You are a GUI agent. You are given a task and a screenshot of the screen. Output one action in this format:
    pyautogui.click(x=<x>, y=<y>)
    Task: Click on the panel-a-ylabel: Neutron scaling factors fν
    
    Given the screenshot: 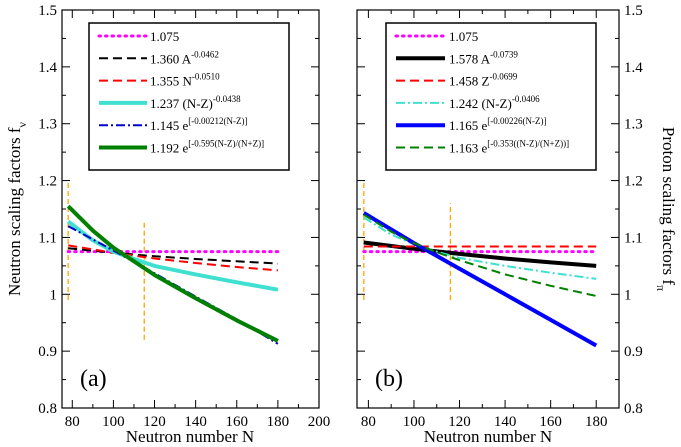 What is the action you would take?
    pyautogui.click(x=17, y=208)
    